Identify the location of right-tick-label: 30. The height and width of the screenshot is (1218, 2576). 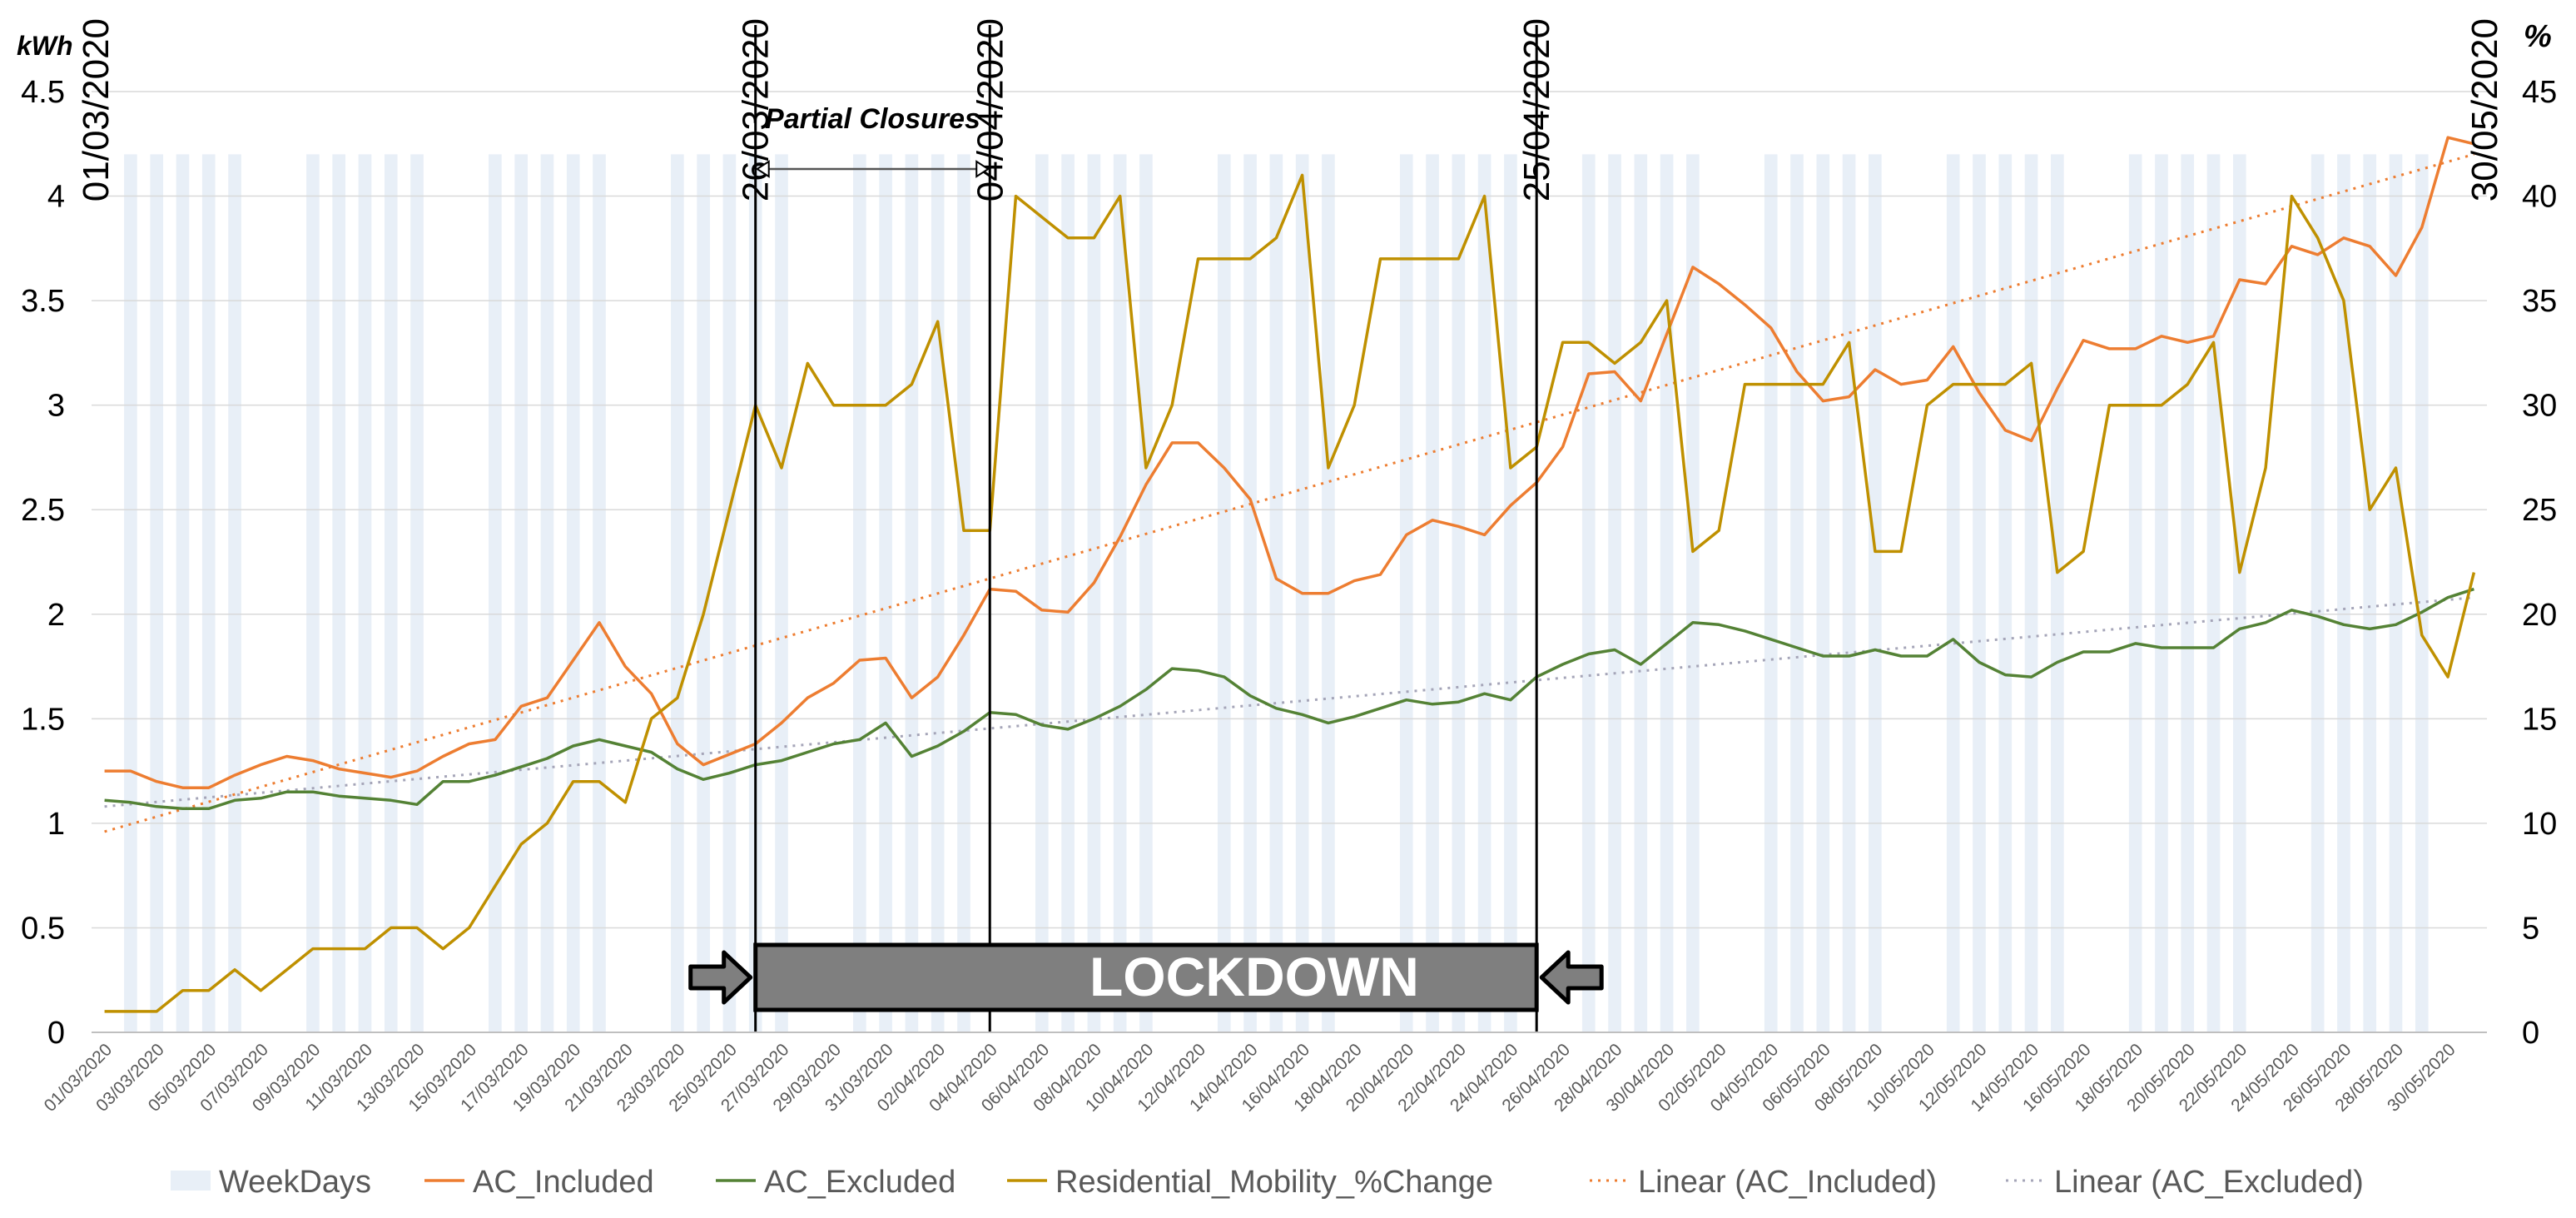
(2539, 406).